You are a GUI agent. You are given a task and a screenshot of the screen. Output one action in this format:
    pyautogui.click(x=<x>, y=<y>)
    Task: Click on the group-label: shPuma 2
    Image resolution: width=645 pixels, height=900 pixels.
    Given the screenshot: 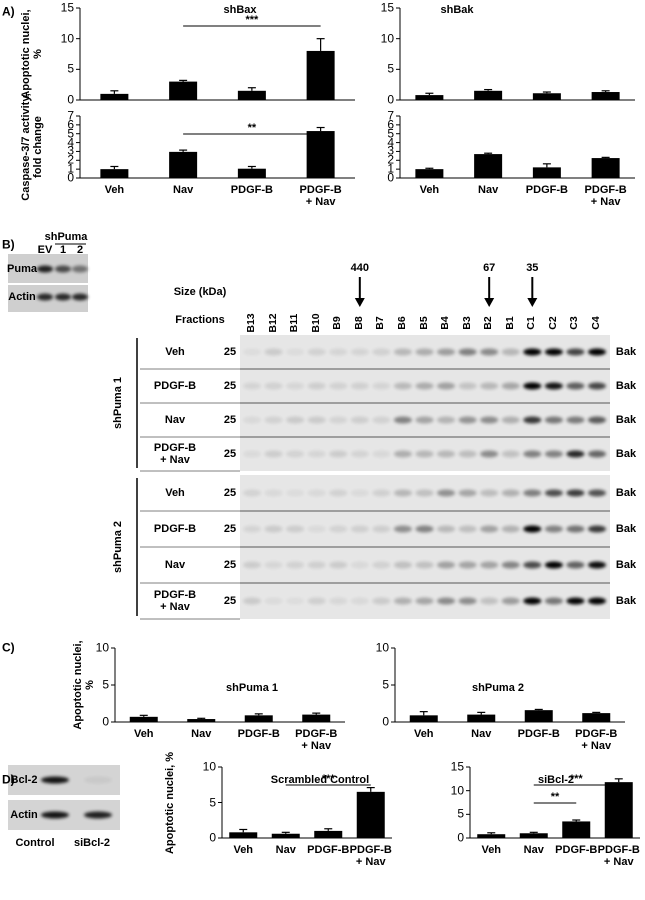 What is the action you would take?
    pyautogui.click(x=117, y=547)
    